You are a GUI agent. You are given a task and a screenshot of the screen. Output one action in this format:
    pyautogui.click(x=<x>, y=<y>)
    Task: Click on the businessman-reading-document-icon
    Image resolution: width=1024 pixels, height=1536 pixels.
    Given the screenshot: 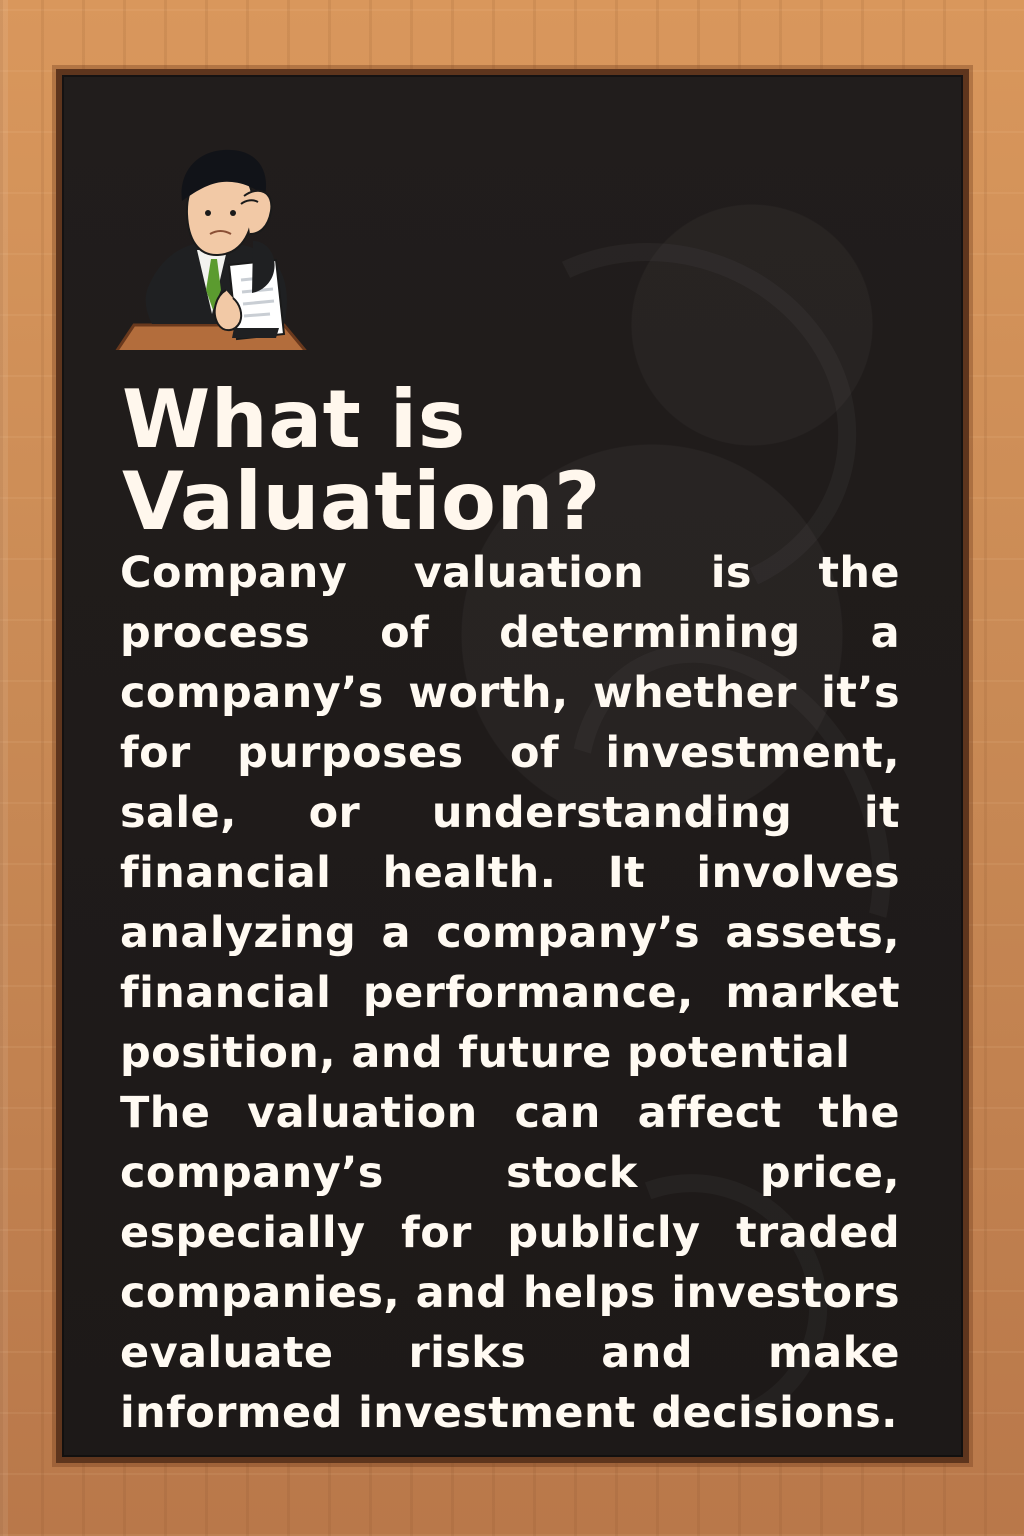 What is the action you would take?
    pyautogui.click(x=211, y=249)
    